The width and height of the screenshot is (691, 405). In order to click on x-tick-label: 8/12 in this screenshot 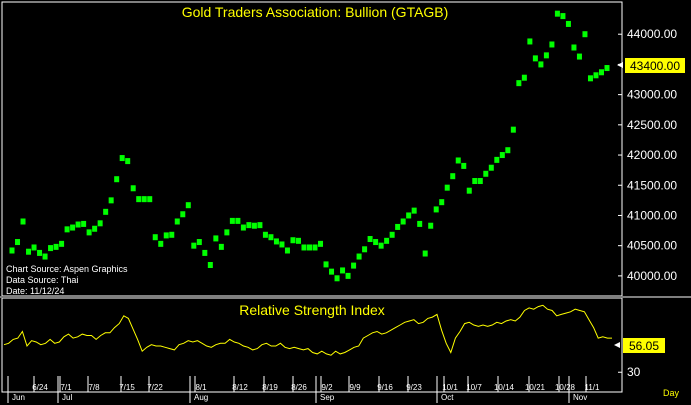, I will do `click(240, 387)`.